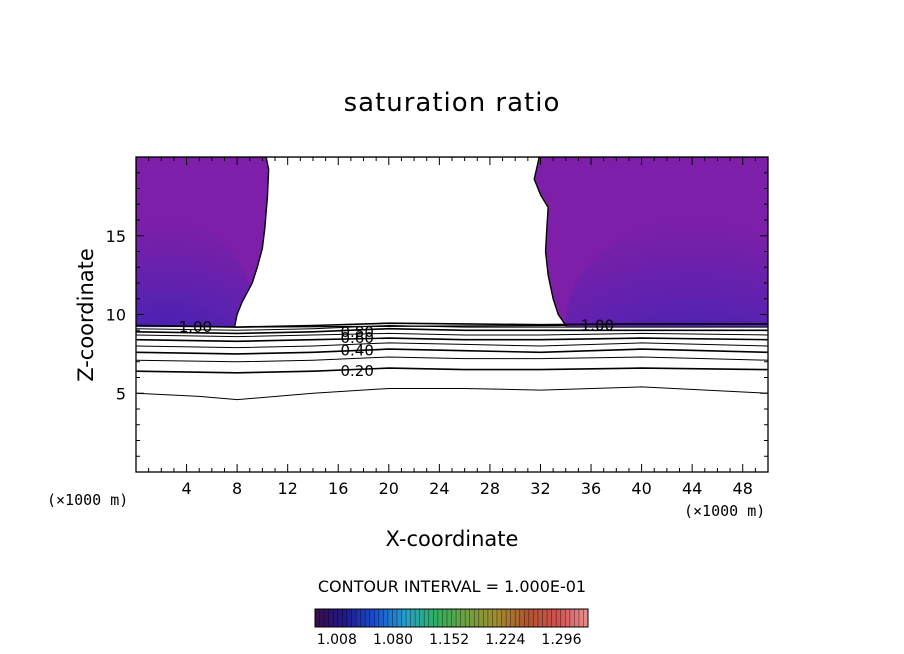 The width and height of the screenshot is (904, 654). Describe the element at coordinates (389, 488) in the screenshot. I see `x-tick-label: 20` at that location.